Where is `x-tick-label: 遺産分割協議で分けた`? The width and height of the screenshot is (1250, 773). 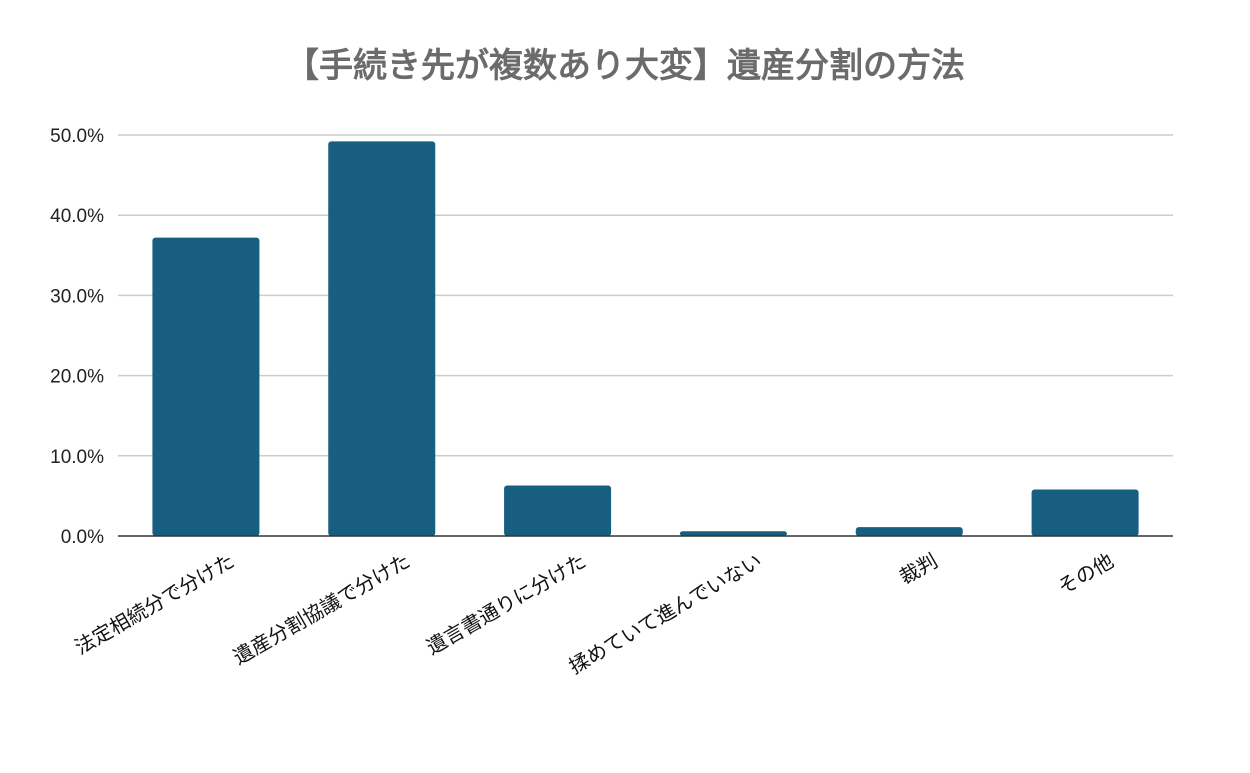
x-tick-label: 遺産分割協議で分けた is located at coordinates (321, 609).